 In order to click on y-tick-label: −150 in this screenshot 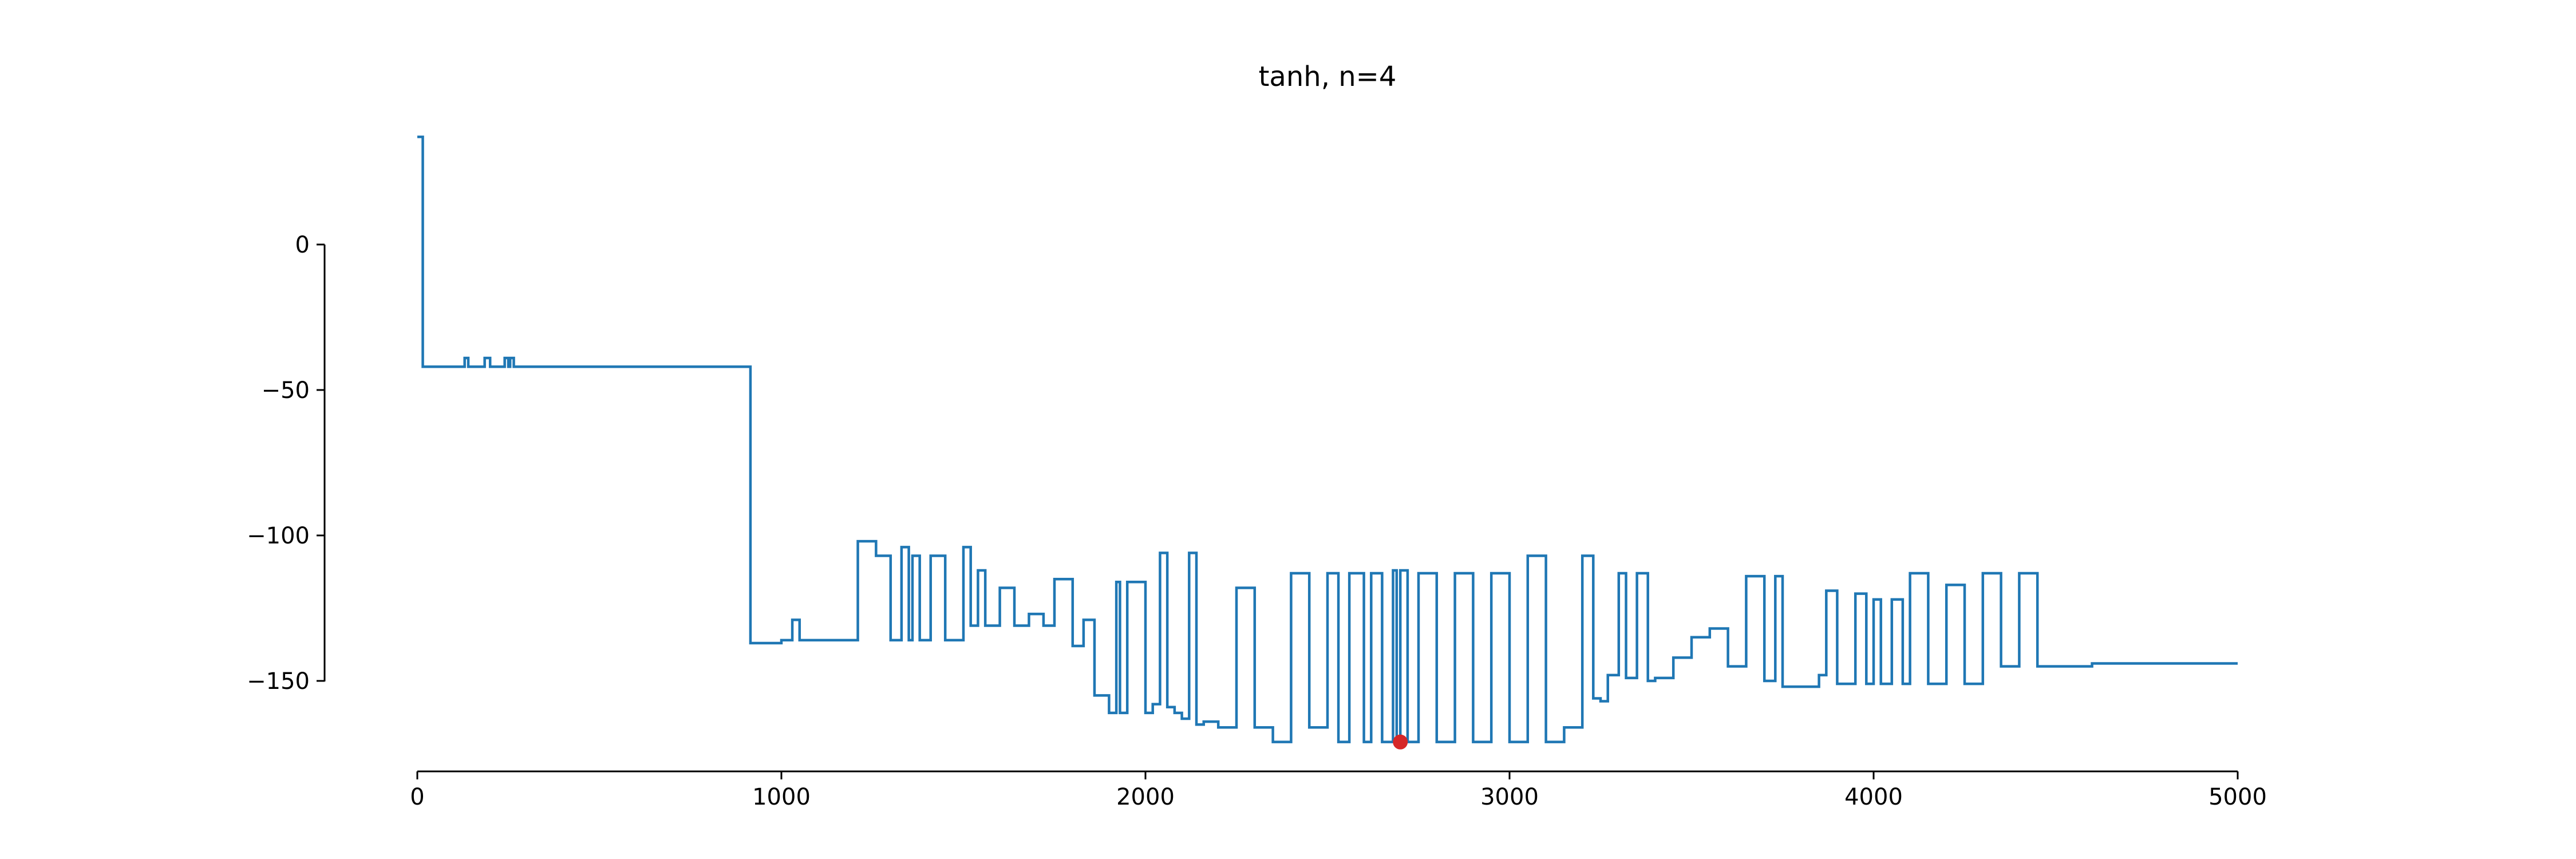, I will do `click(278, 681)`.